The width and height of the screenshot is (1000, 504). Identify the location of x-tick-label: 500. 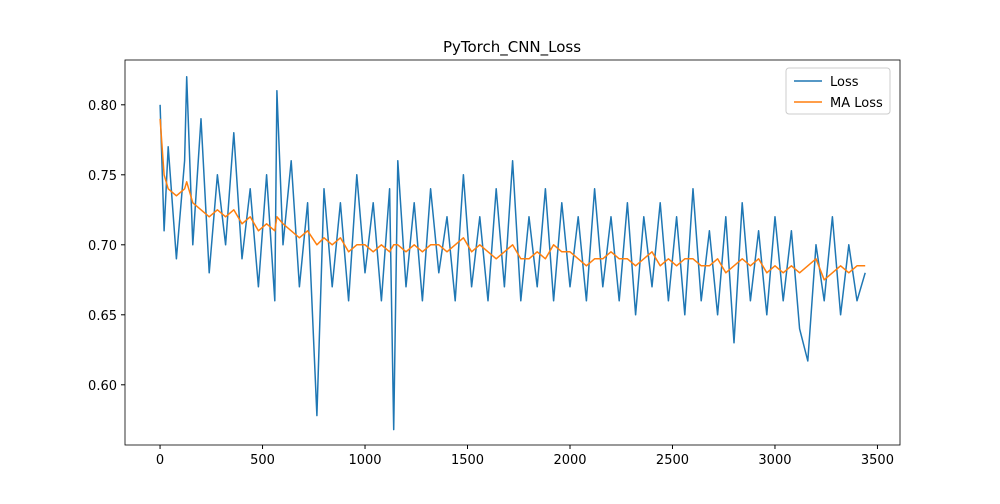
(262, 460).